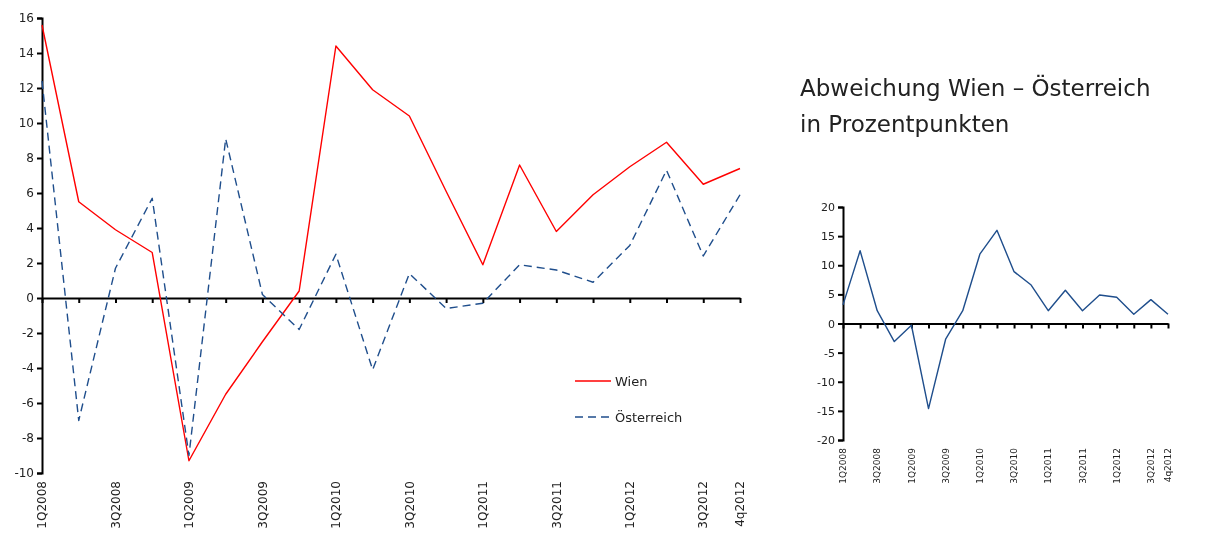 This screenshot has height=537, width=1205. What do you see at coordinates (826, 411) in the screenshot?
I see `y-tick-label: -15` at bounding box center [826, 411].